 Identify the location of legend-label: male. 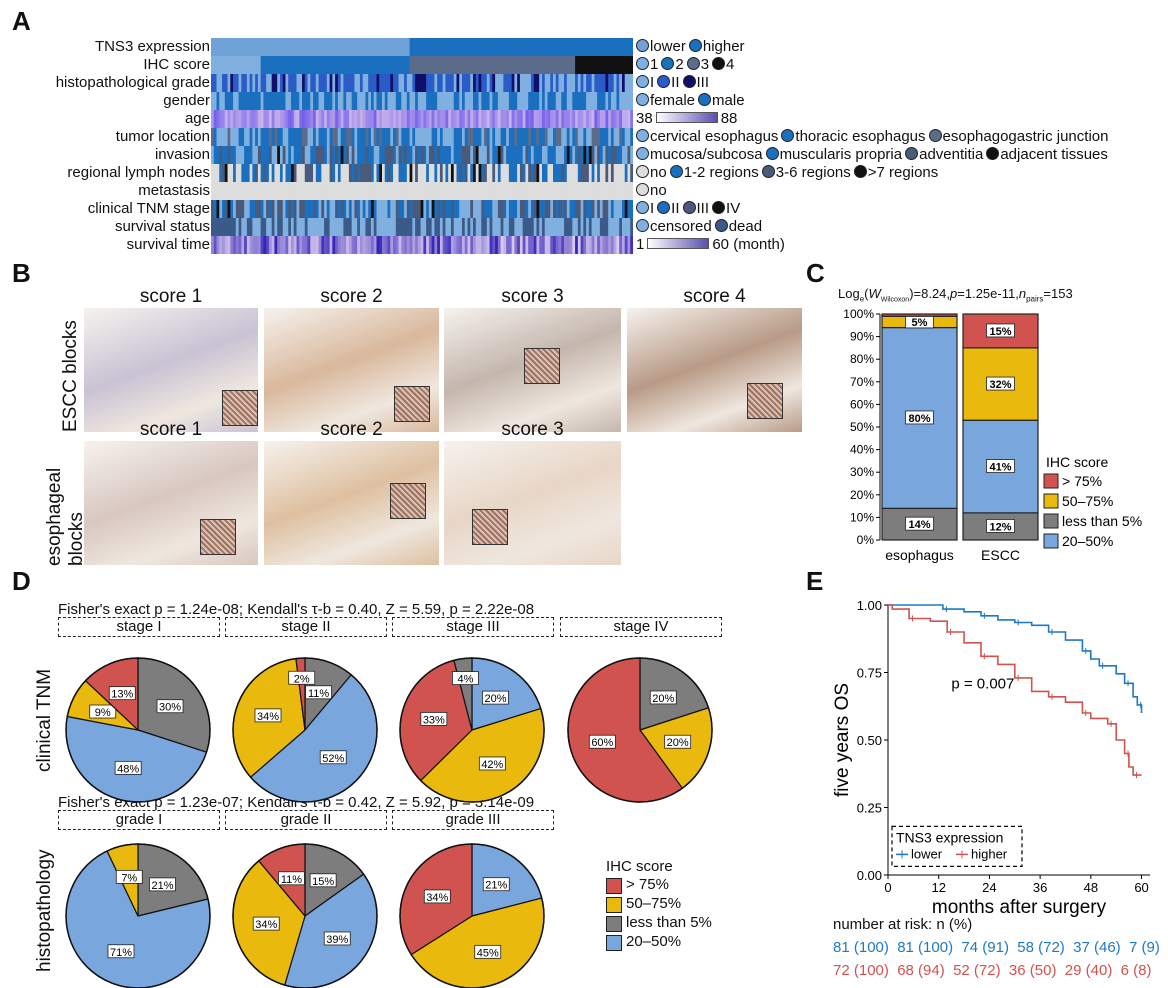
(728, 100).